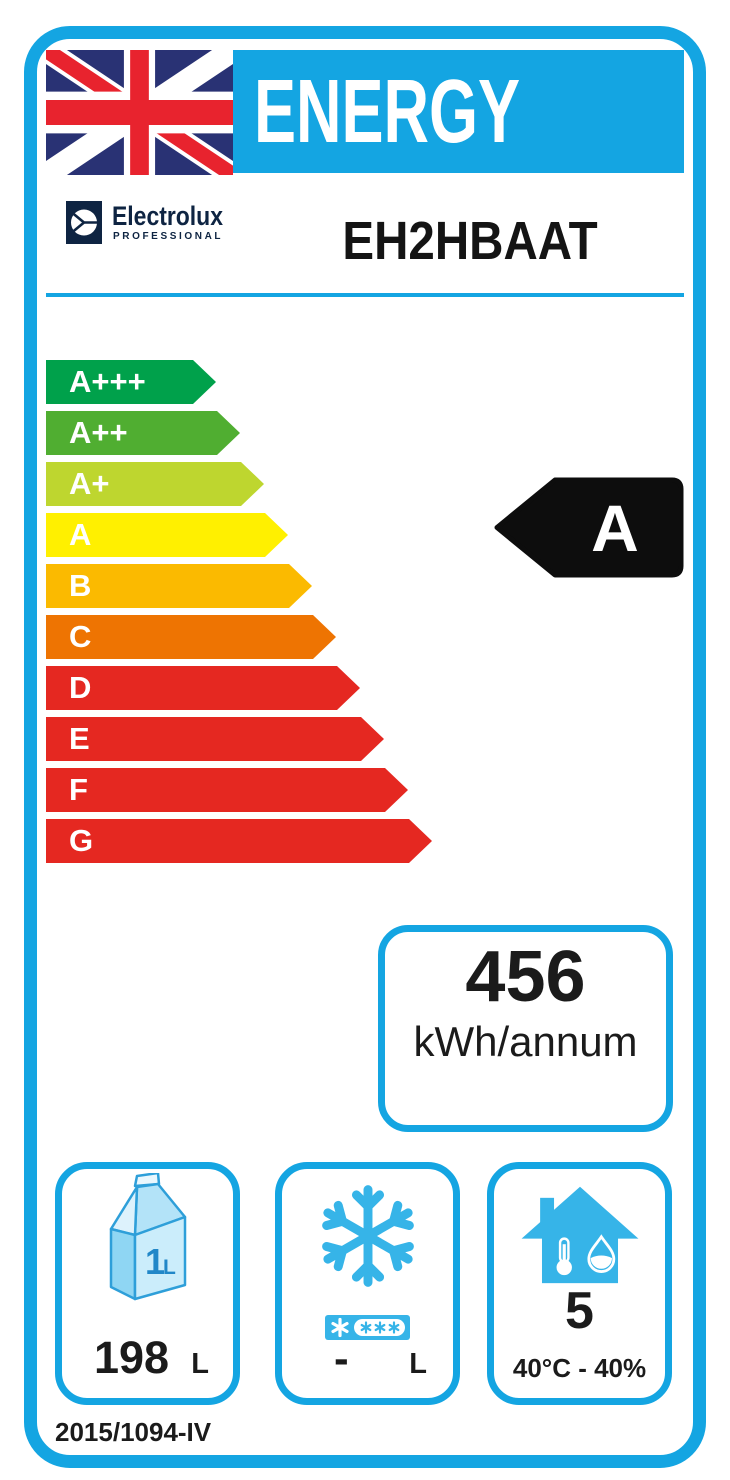 This screenshot has width=730, height=1480. What do you see at coordinates (107, 381) in the screenshot?
I see `rating-arrow-label: A+++` at bounding box center [107, 381].